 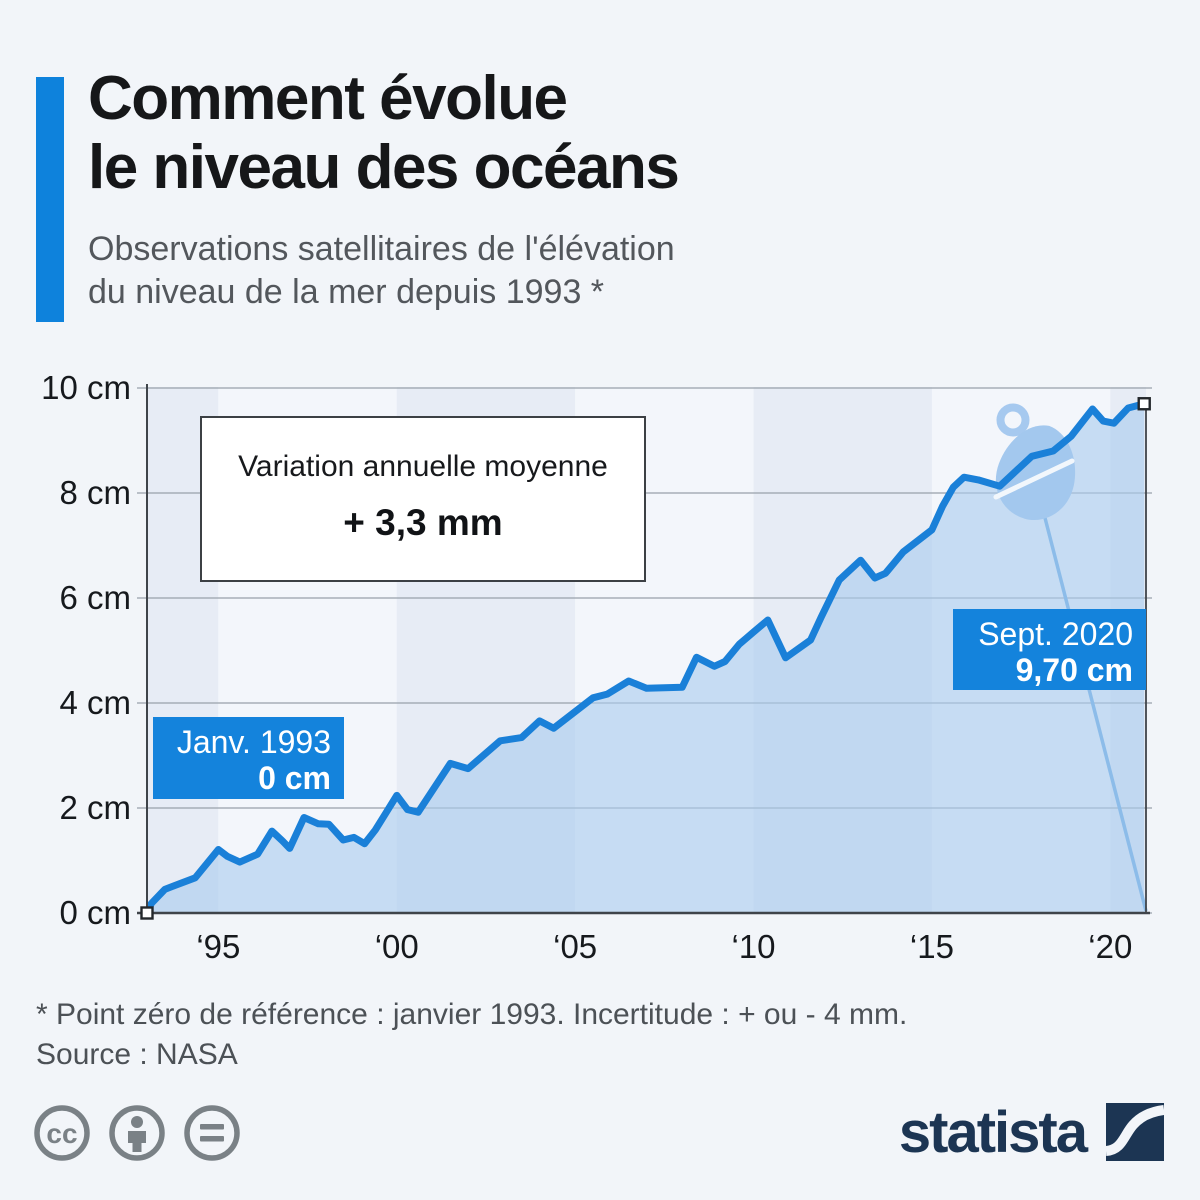 I want to click on start-value-badge: Janv. 1993 0 cm, so click(x=248, y=758).